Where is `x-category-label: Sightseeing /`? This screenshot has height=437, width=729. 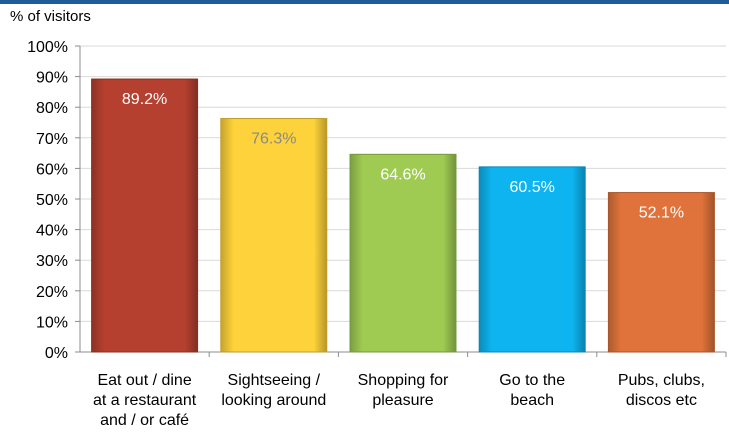
x-category-label: Sightseeing / is located at coordinates (274, 380).